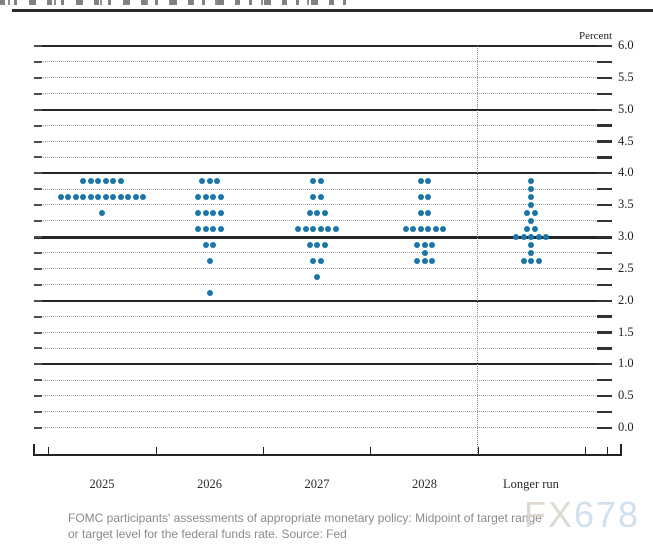 The height and width of the screenshot is (554, 653). I want to click on y-axis-label: 5.0, so click(626, 108).